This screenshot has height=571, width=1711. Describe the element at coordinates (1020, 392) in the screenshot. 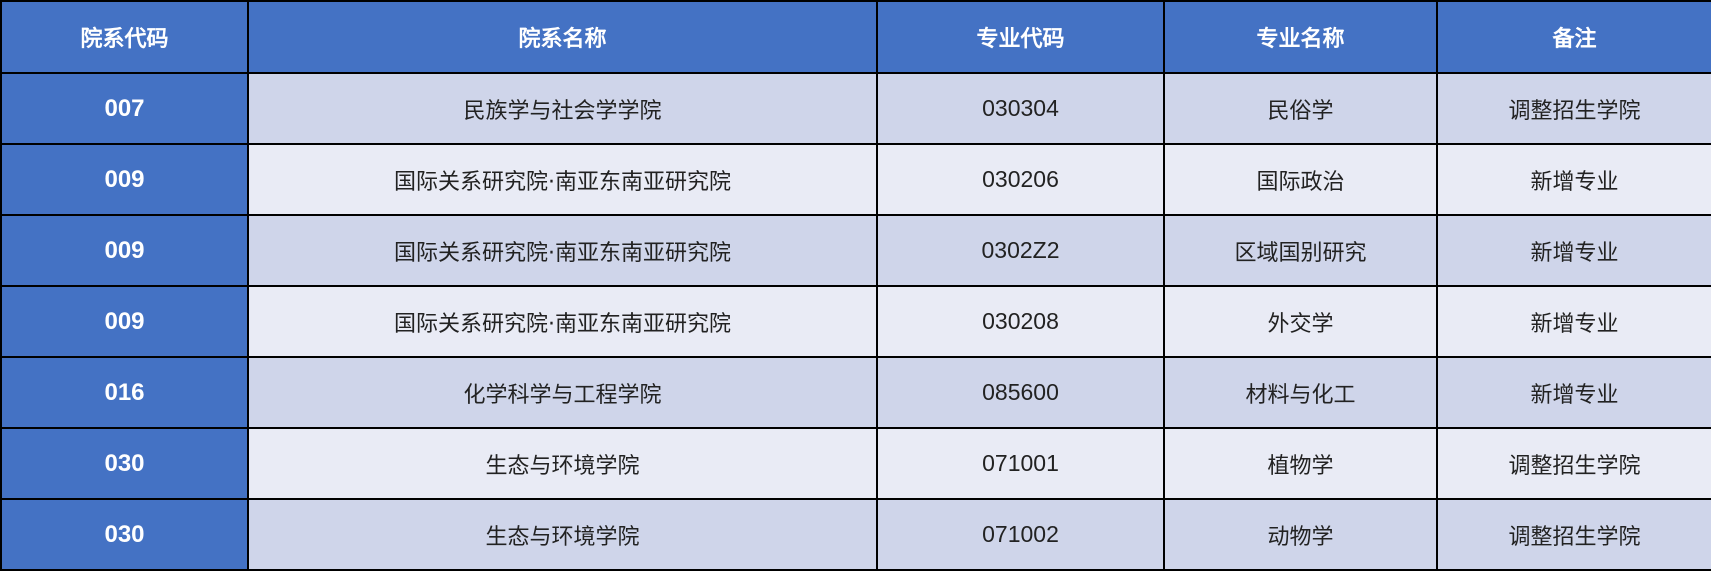

I see `cell-major-code: 085600` at that location.